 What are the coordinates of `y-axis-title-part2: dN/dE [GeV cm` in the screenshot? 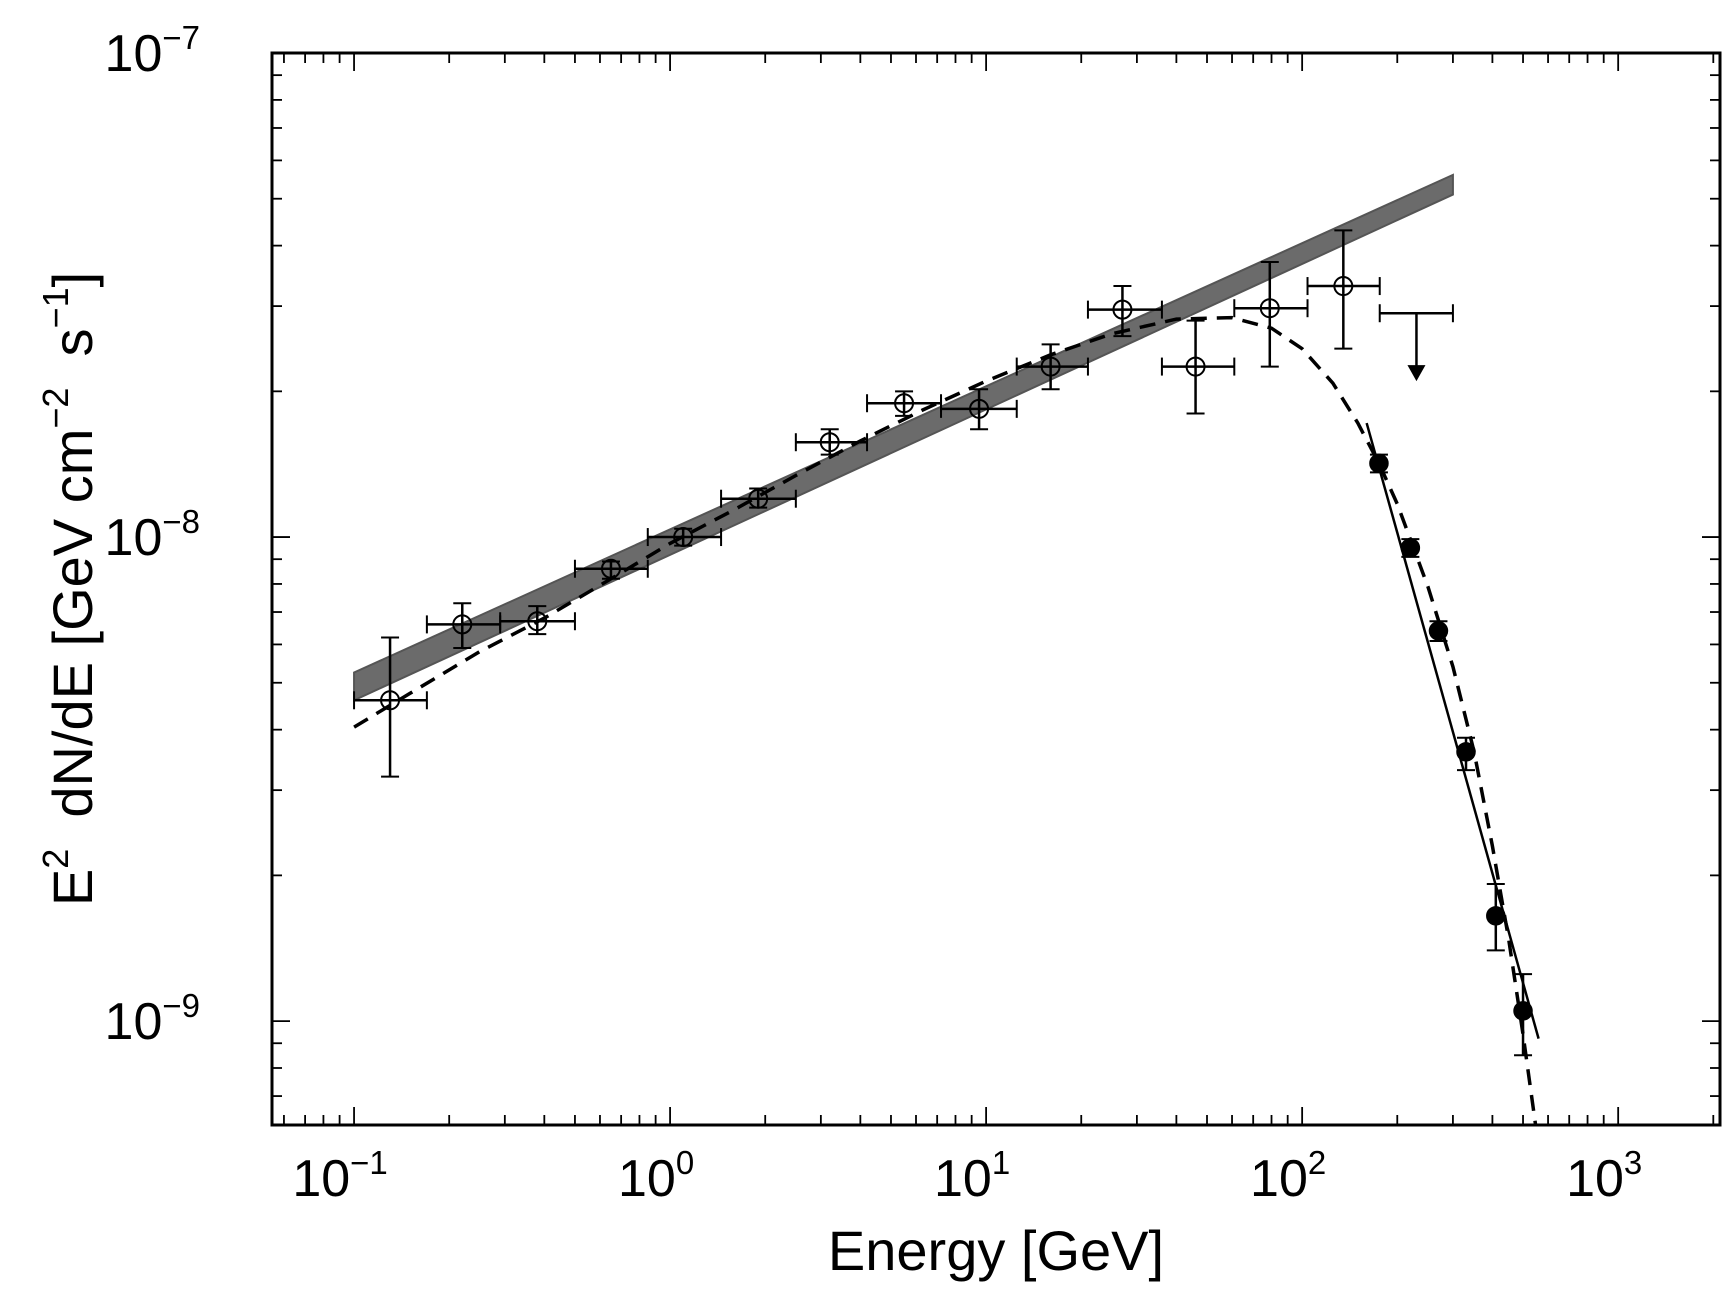 It's located at (72, 639).